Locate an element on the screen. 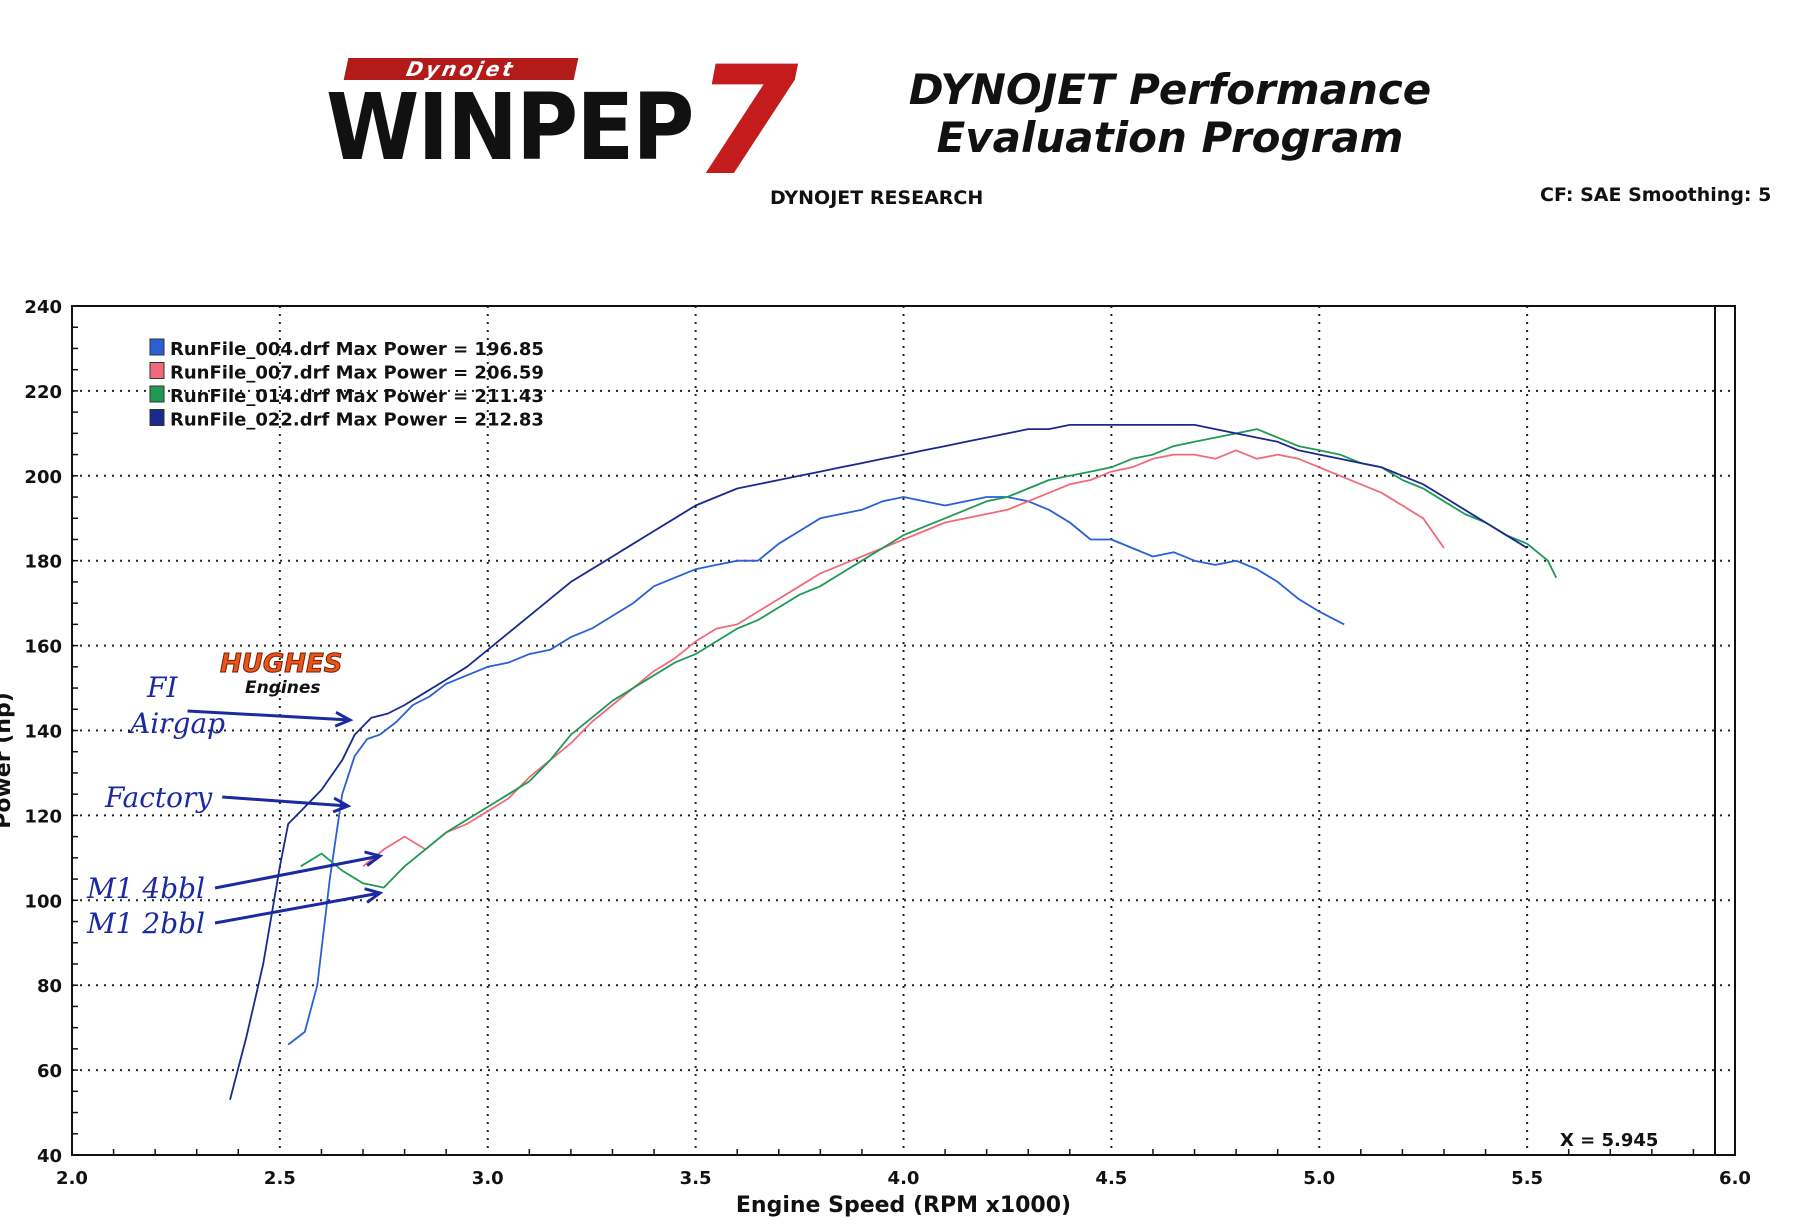 Image resolution: width=1800 pixels, height=1224 pixels. y-tick-label: 200 is located at coordinates (43, 477).